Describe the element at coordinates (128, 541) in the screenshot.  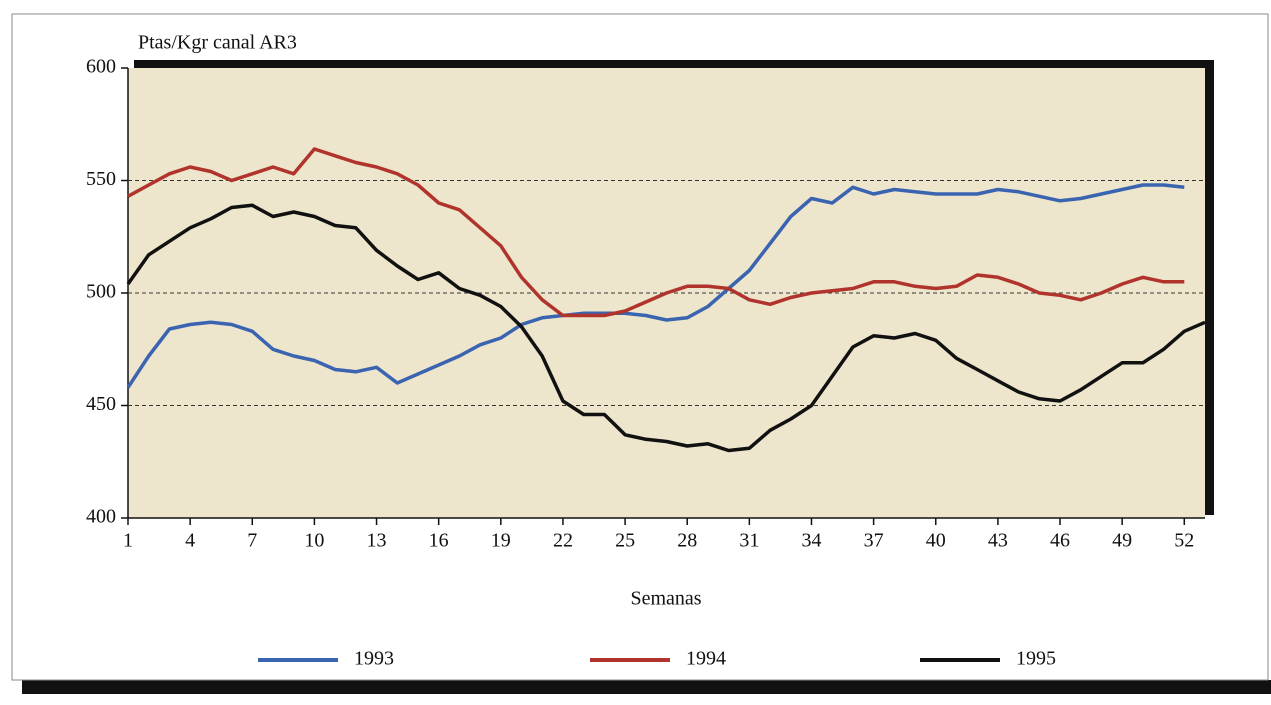
I see `x-tick-label: 1` at that location.